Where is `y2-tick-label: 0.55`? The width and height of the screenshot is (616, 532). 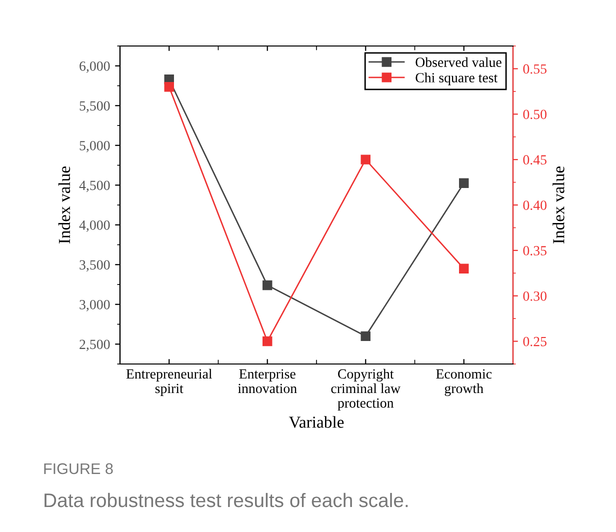
y2-tick-label: 0.55 is located at coordinates (534, 69).